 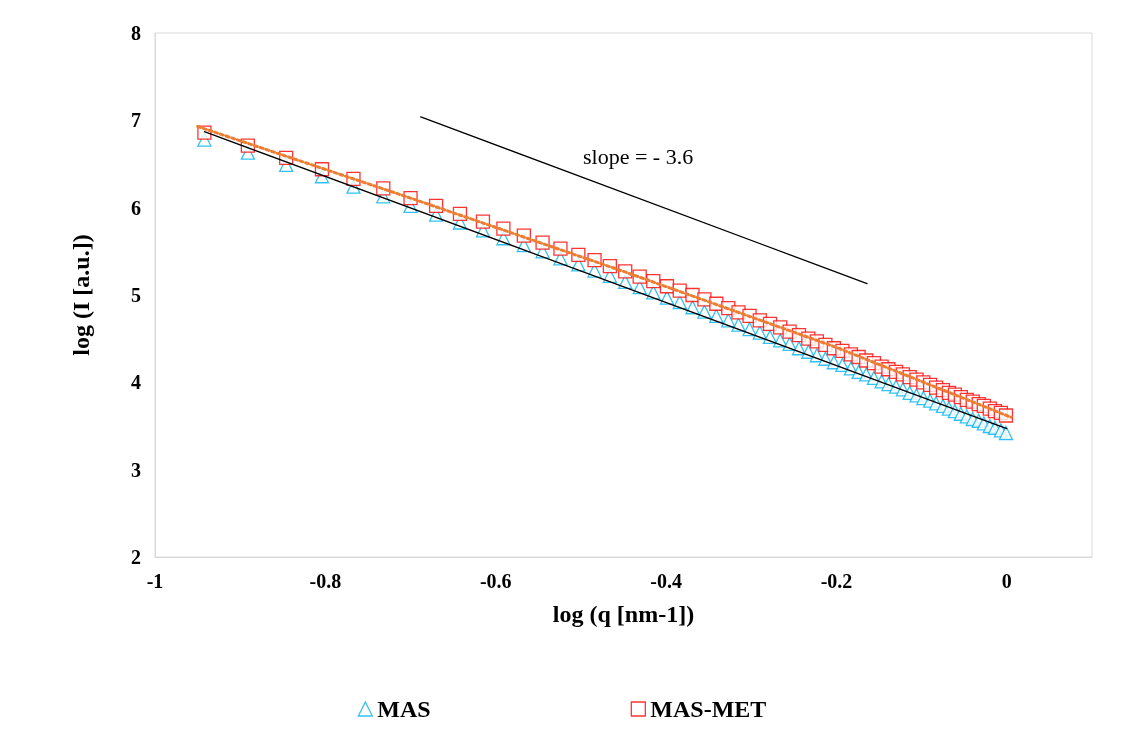 I want to click on x-tick-label: -0.4, so click(x=666, y=581).